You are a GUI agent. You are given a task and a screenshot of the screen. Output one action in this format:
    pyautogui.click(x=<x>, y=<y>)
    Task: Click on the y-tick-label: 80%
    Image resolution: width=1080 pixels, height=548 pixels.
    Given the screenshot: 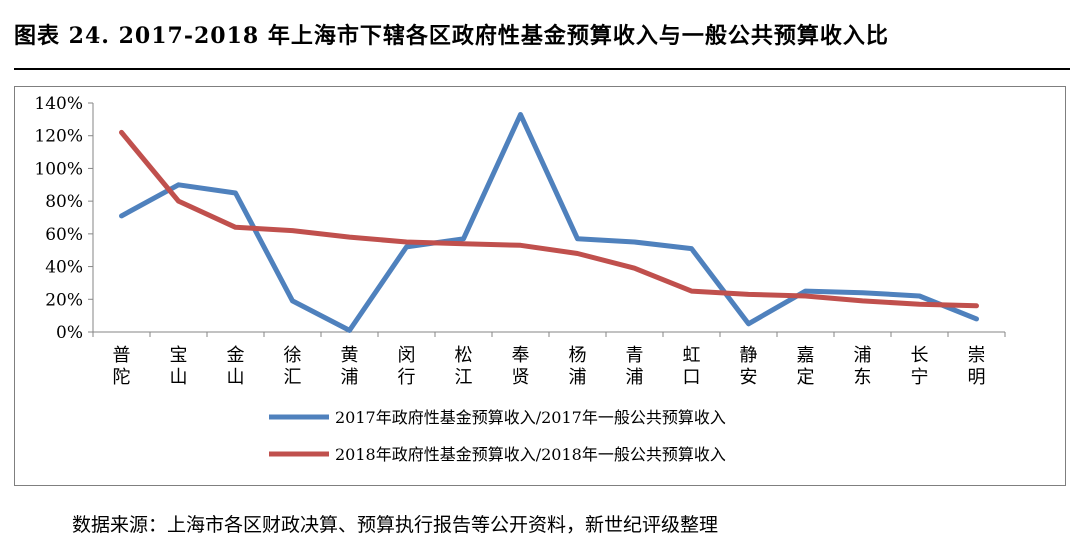 What is the action you would take?
    pyautogui.click(x=64, y=202)
    